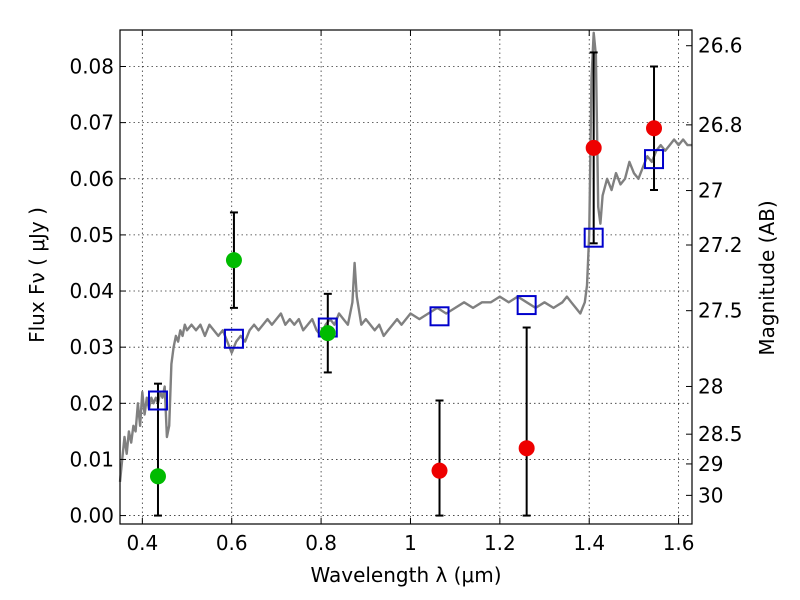 This screenshot has height=600, width=800. I want to click on x-tick-label: 1.2, so click(500, 543).